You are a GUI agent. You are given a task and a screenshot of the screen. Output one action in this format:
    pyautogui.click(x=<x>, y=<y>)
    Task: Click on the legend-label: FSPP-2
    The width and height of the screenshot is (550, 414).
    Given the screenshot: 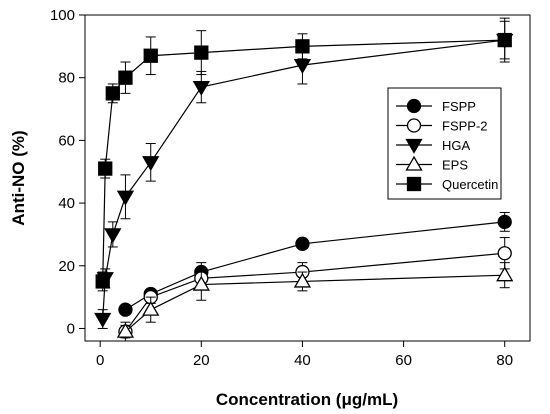 What is the action you would take?
    pyautogui.click(x=465, y=126)
    